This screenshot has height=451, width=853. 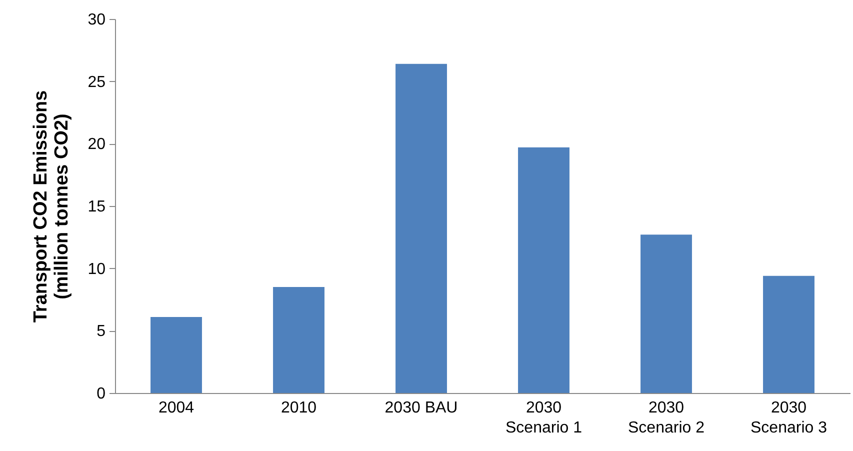 I want to click on y-tick-label: 10, so click(x=97, y=269).